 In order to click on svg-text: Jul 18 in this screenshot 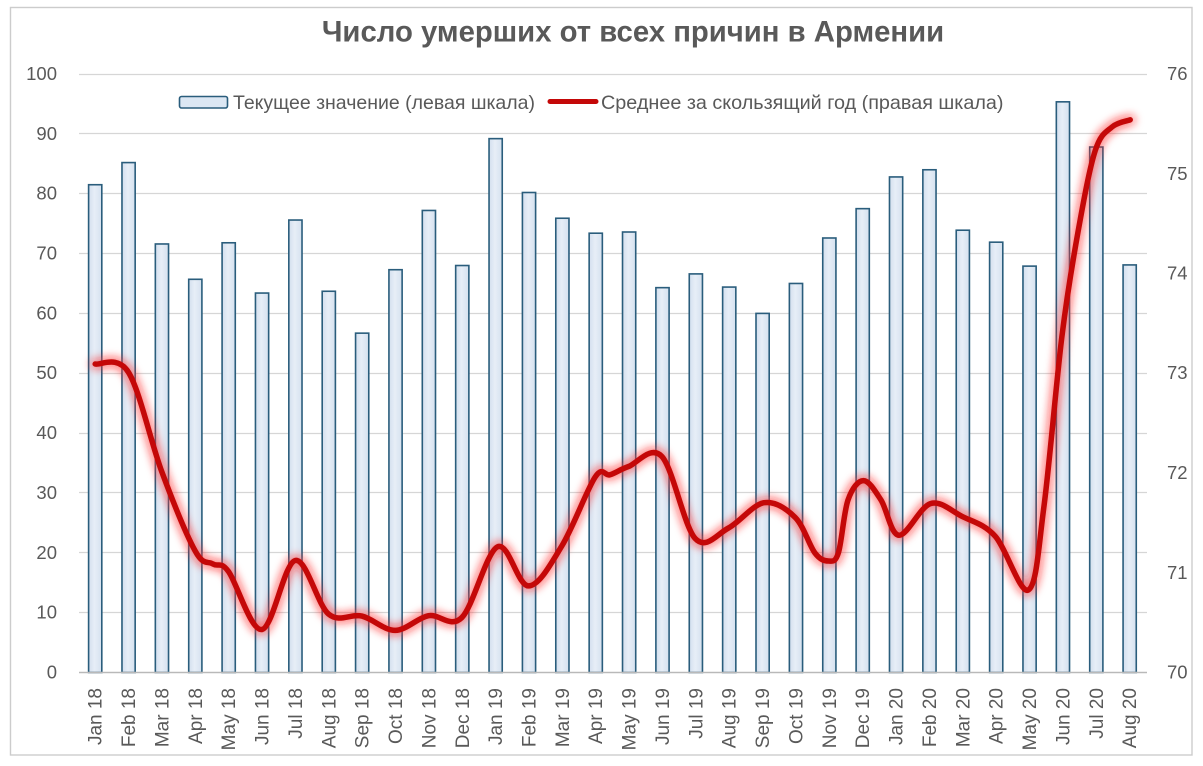, I will do `click(296, 713)`.